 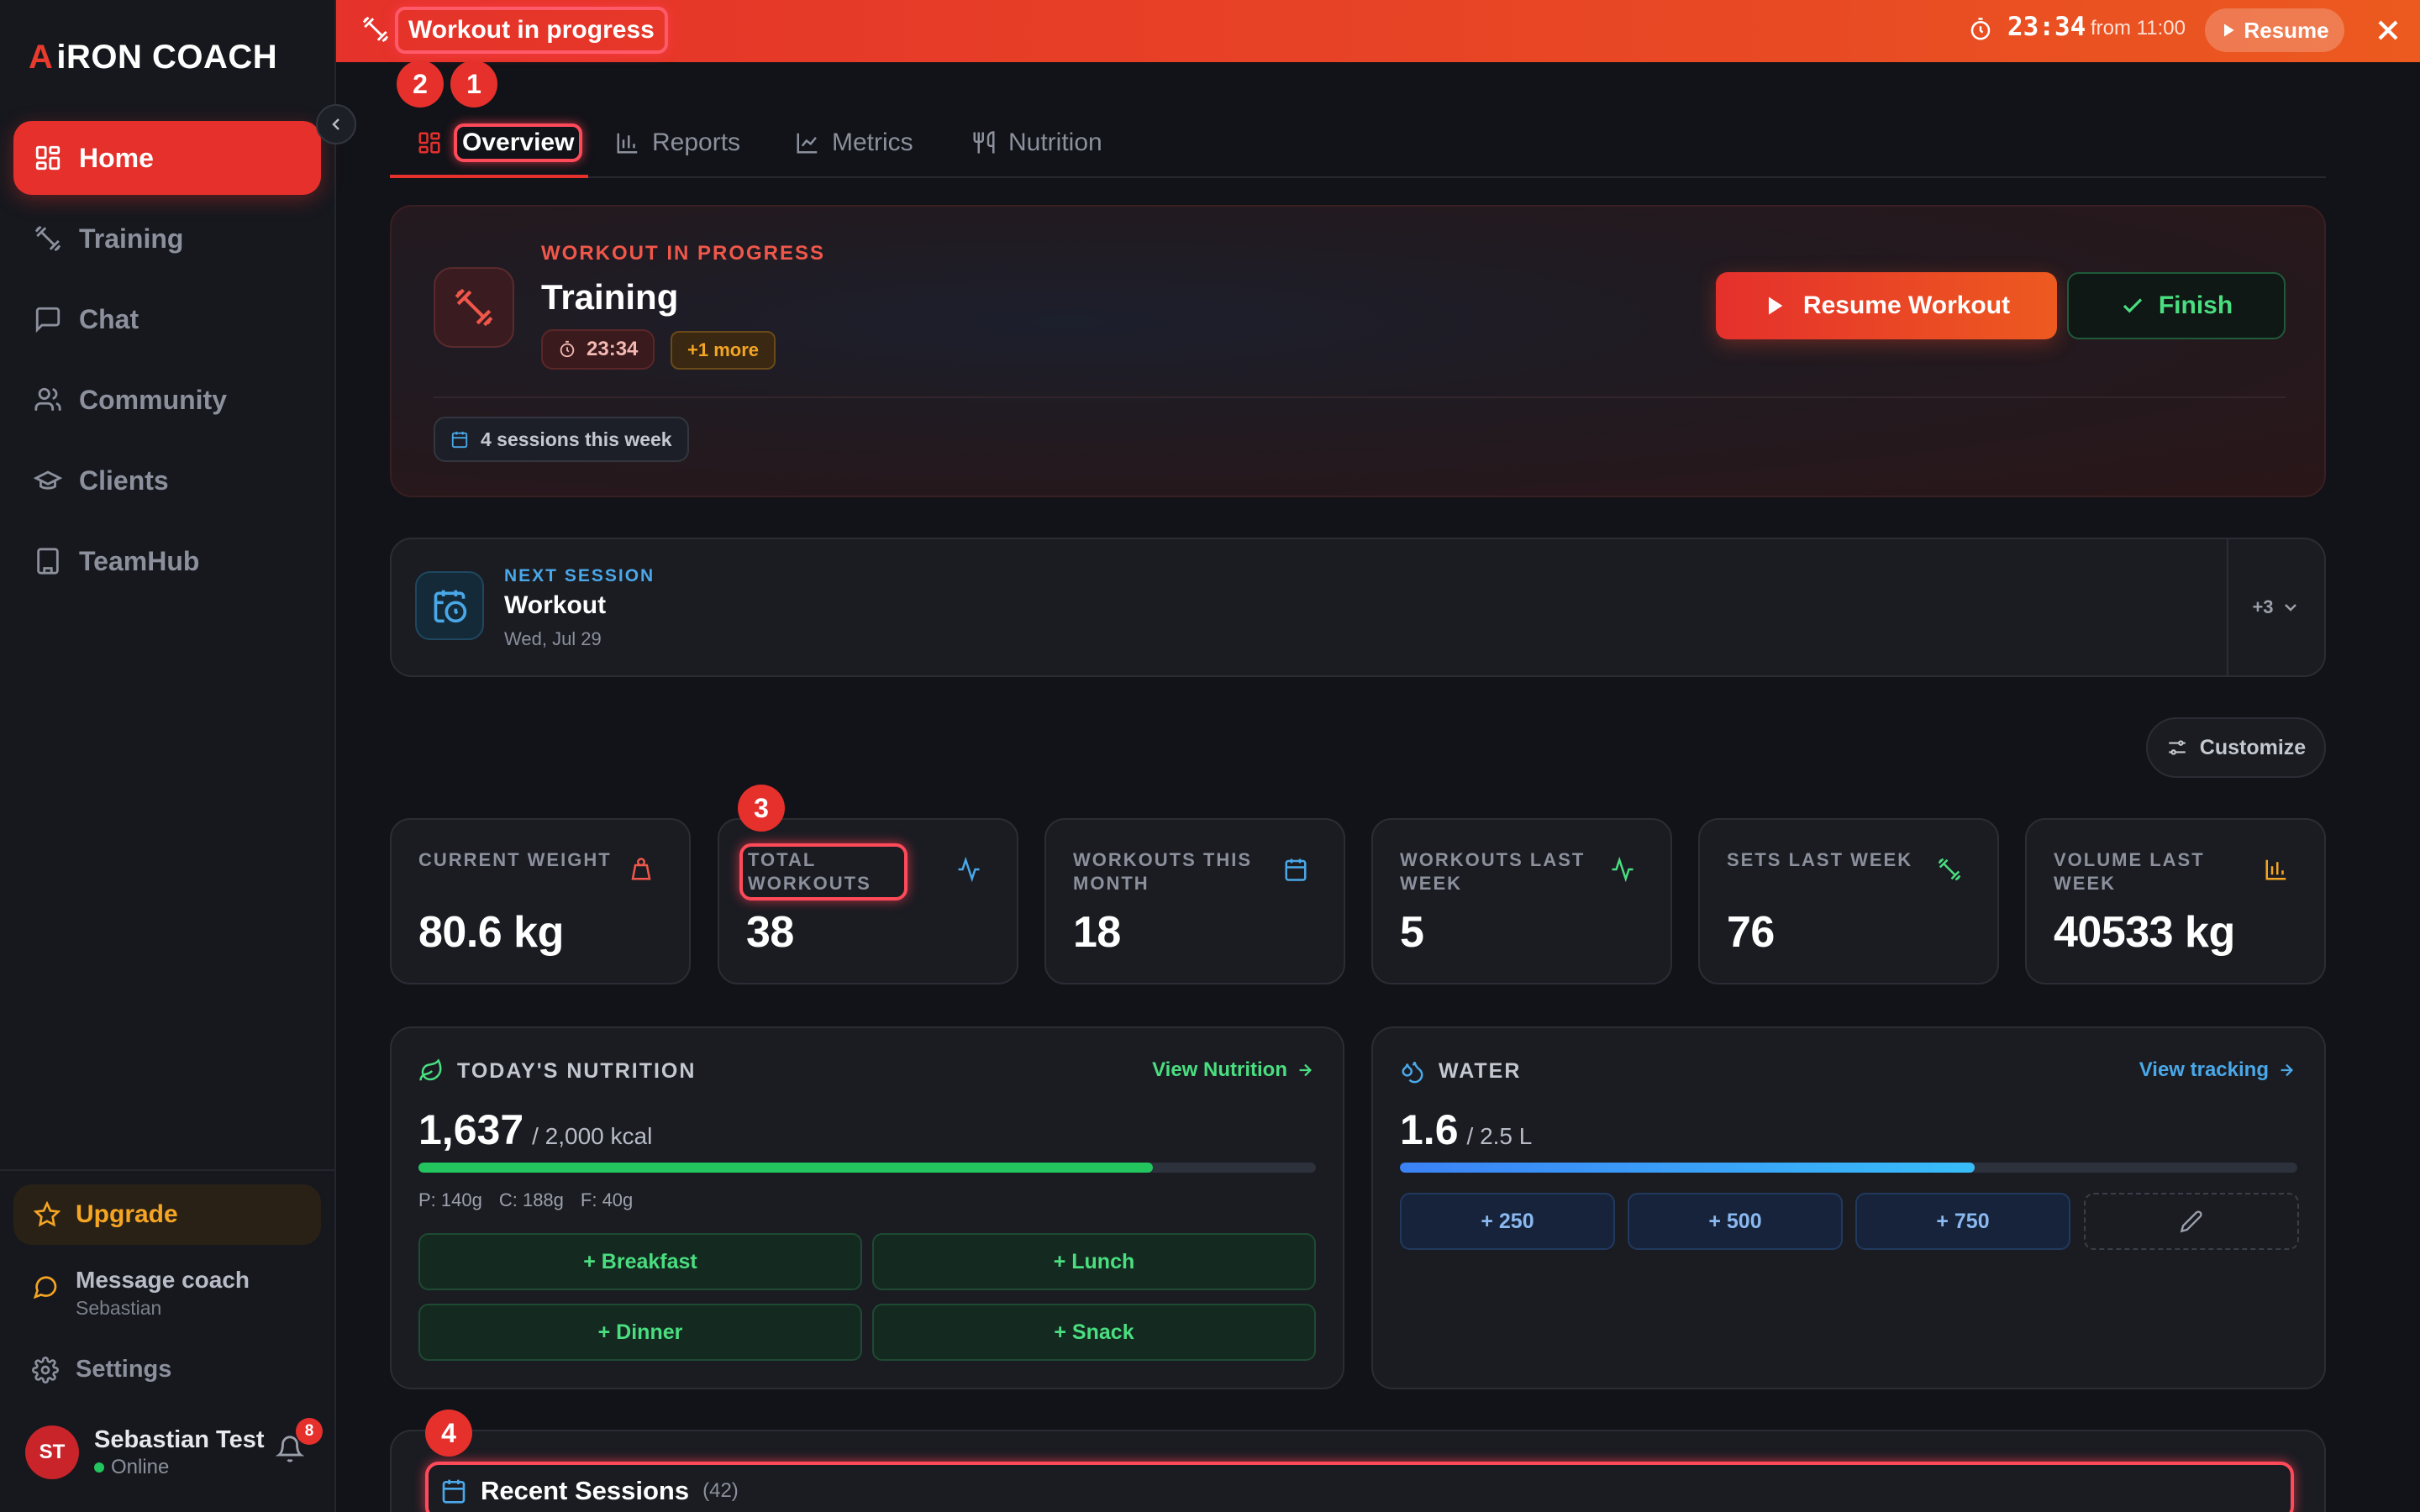 I want to click on recent-sessions-count: (42), so click(x=720, y=1490).